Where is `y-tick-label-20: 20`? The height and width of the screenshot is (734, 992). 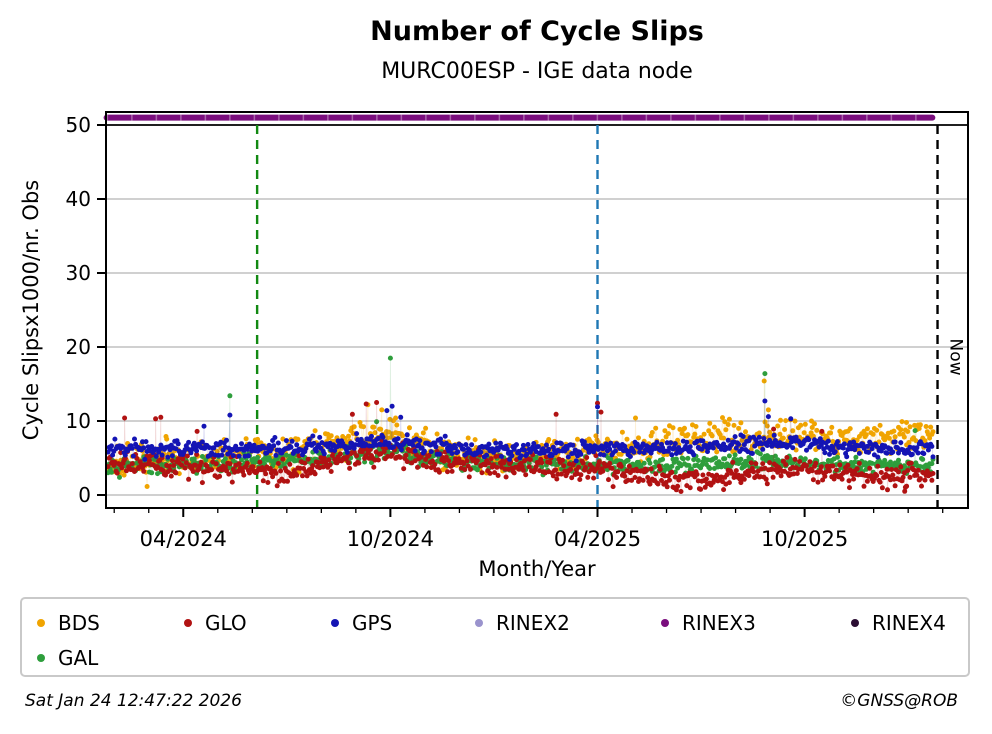 y-tick-label-20: 20 is located at coordinates (78, 347).